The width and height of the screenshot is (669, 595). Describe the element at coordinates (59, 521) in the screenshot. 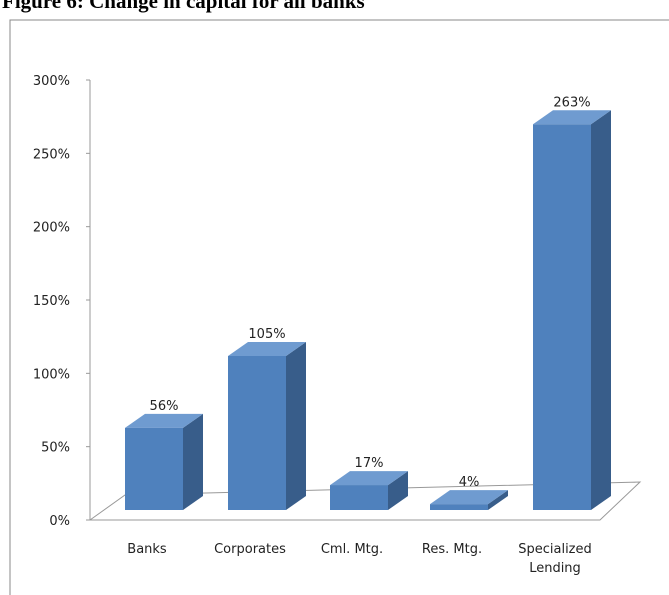

I see `y-tick-label: 0%` at that location.